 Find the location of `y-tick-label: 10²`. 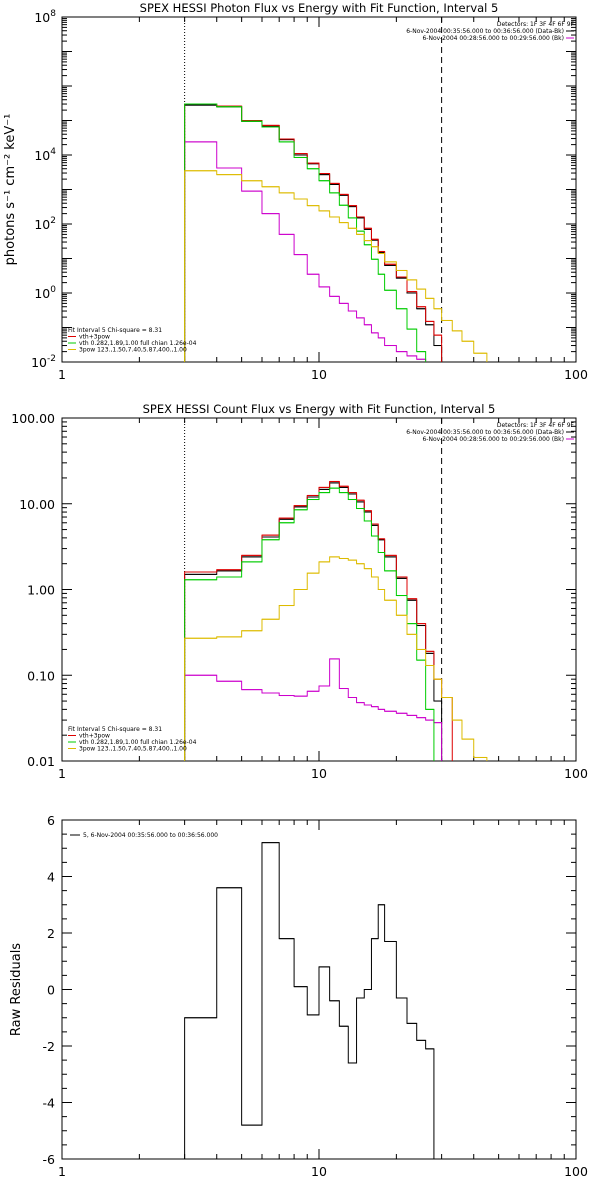

y-tick-label: 10² is located at coordinates (45, 224).